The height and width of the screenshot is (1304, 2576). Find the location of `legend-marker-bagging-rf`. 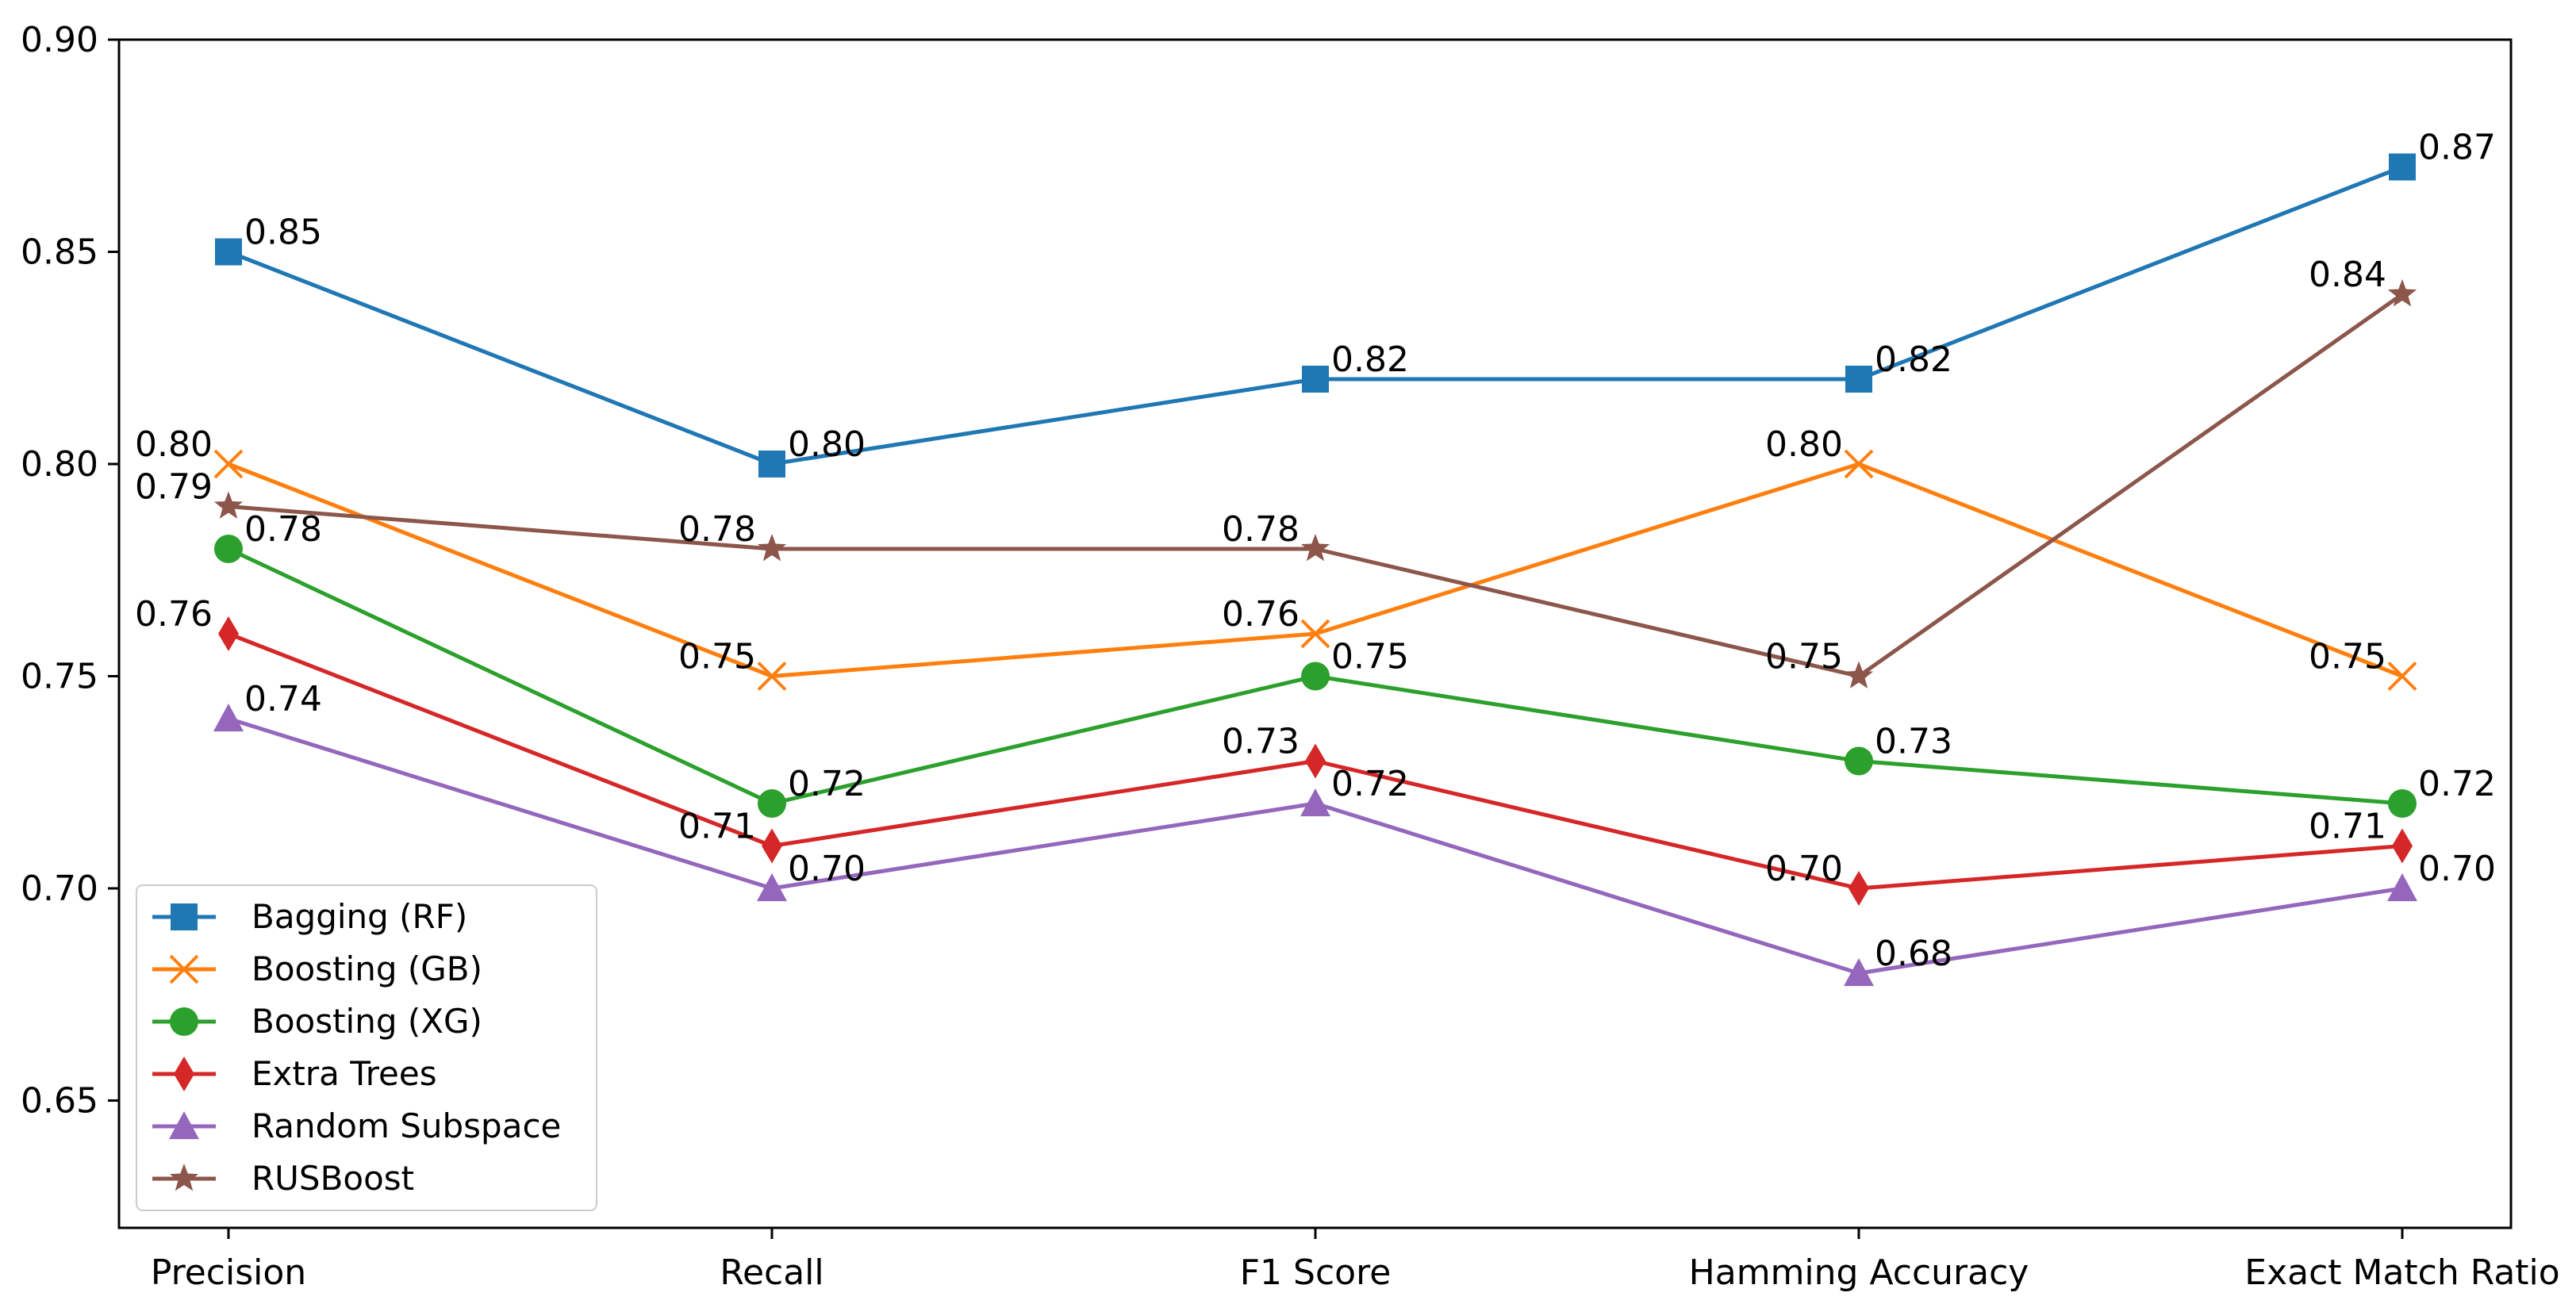

legend-marker-bagging-rf is located at coordinates (184, 917).